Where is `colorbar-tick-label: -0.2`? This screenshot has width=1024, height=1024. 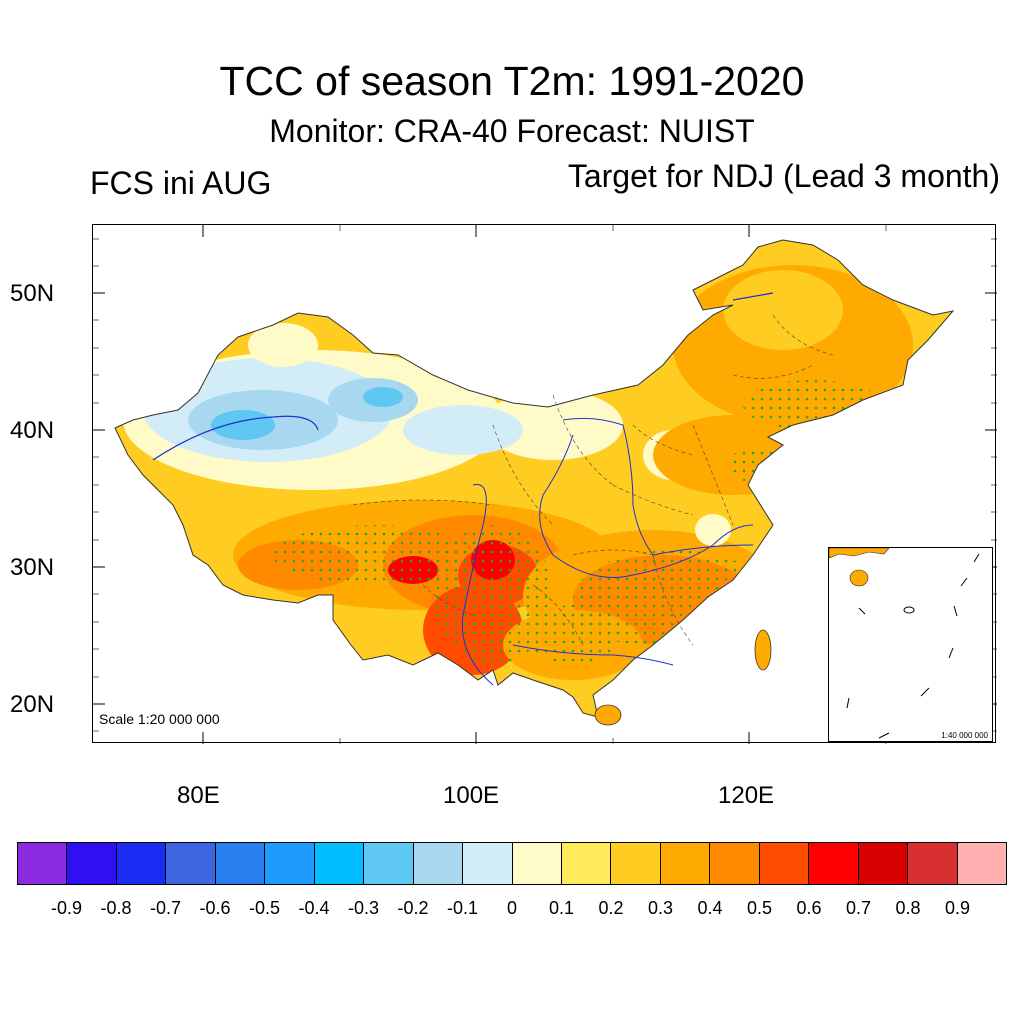 colorbar-tick-label: -0.2 is located at coordinates (413, 908).